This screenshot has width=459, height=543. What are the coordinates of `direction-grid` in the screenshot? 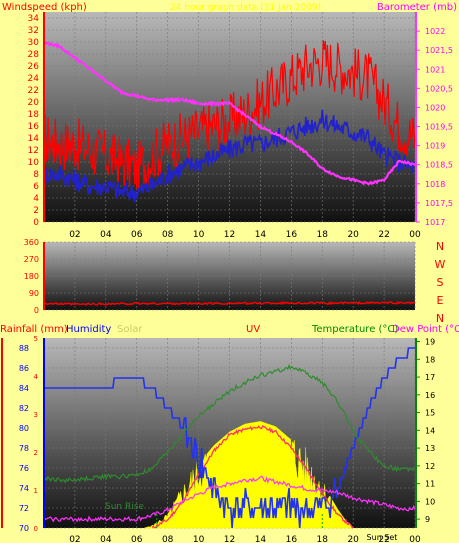 It's located at (230, 276).